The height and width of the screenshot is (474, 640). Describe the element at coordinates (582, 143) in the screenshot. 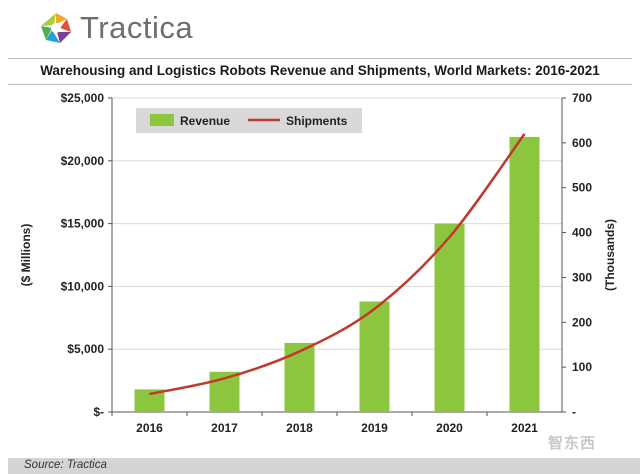

I see `y2-tick-label: 600` at that location.